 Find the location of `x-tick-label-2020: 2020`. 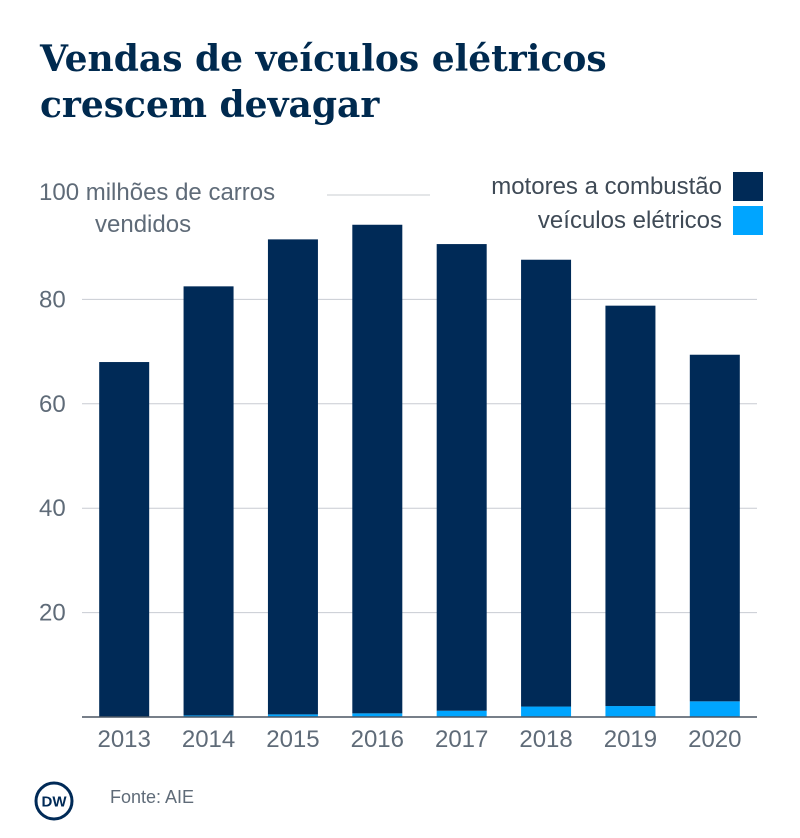

x-tick-label-2020: 2020 is located at coordinates (714, 739).